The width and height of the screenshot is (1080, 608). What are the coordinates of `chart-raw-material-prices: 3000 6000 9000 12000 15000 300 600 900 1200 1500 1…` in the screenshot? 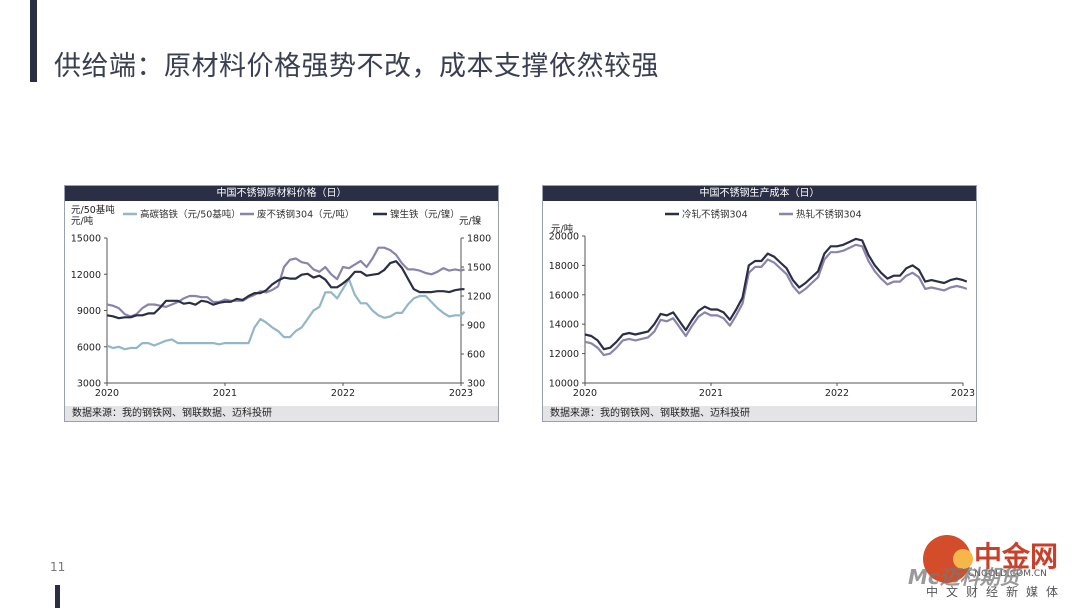 It's located at (281, 301).